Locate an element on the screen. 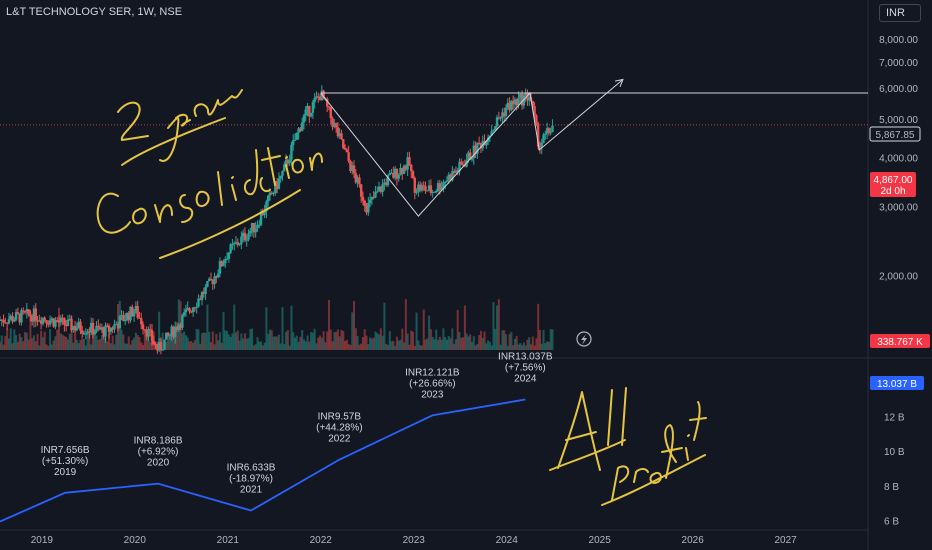 The width and height of the screenshot is (932, 550). last-price-label: 4,867.00 is located at coordinates (893, 180).